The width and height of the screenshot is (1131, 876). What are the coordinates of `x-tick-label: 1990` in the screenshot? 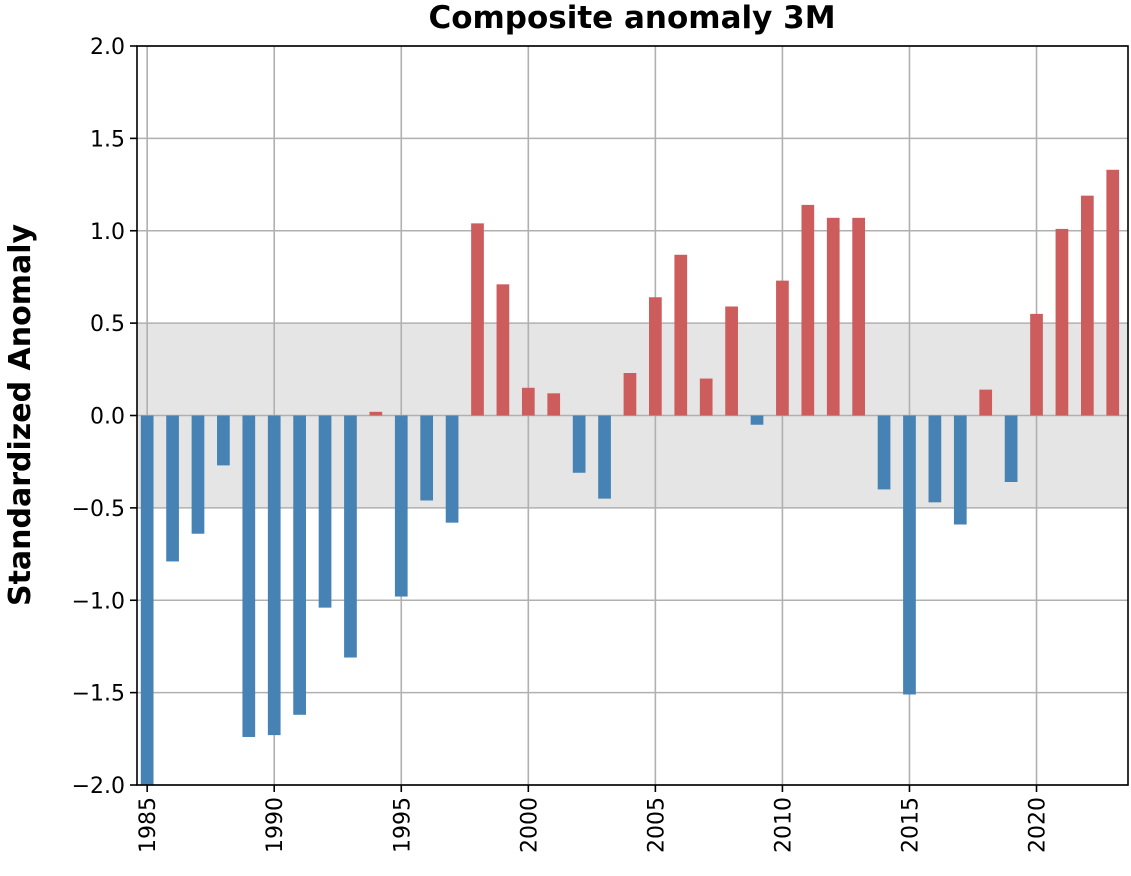 It's located at (275, 825).